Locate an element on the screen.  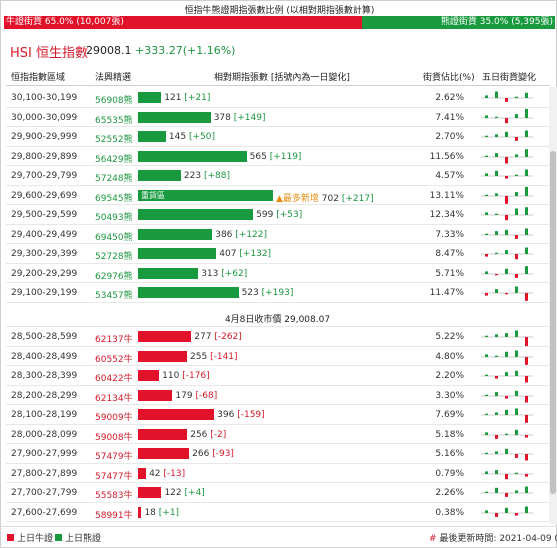
contracts-change: [+21] is located at coordinates (197, 98).